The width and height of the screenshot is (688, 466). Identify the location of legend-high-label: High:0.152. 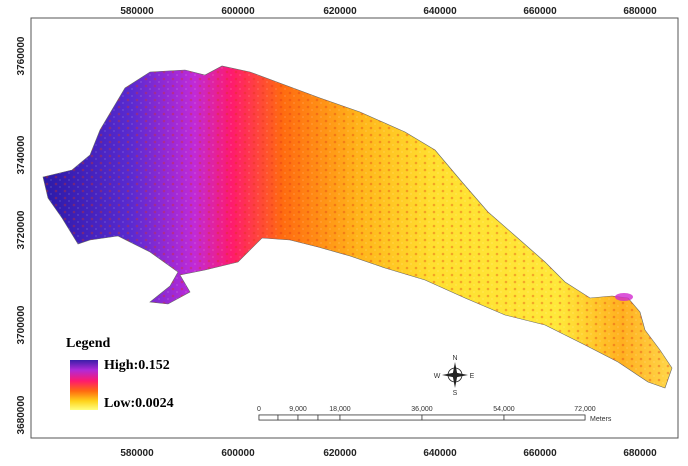
(137, 365).